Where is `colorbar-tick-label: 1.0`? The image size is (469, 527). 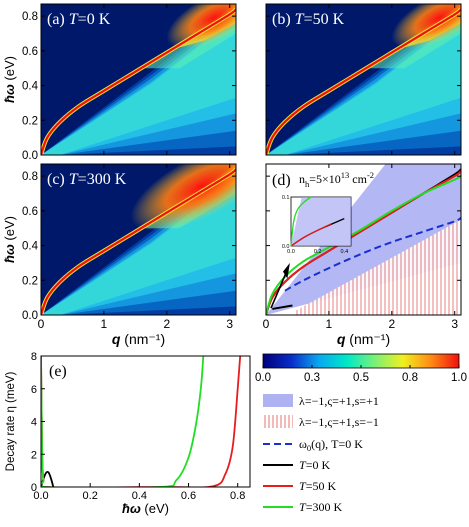
colorbar-tick-label: 1.0 is located at coordinates (459, 378).